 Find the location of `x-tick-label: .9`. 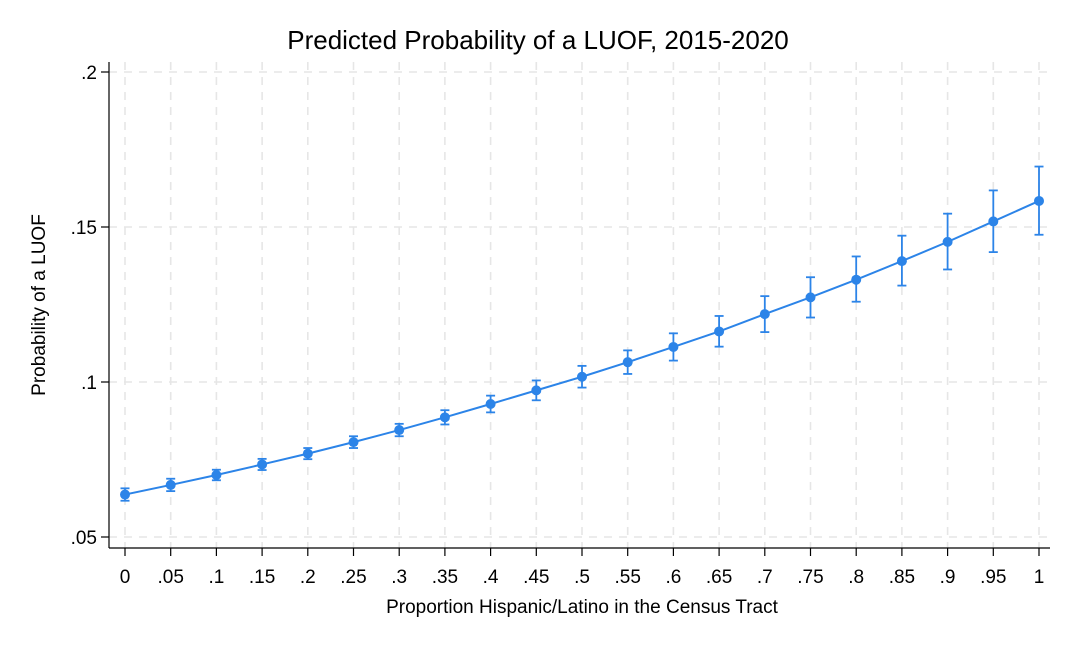

x-tick-label: .9 is located at coordinates (948, 577).